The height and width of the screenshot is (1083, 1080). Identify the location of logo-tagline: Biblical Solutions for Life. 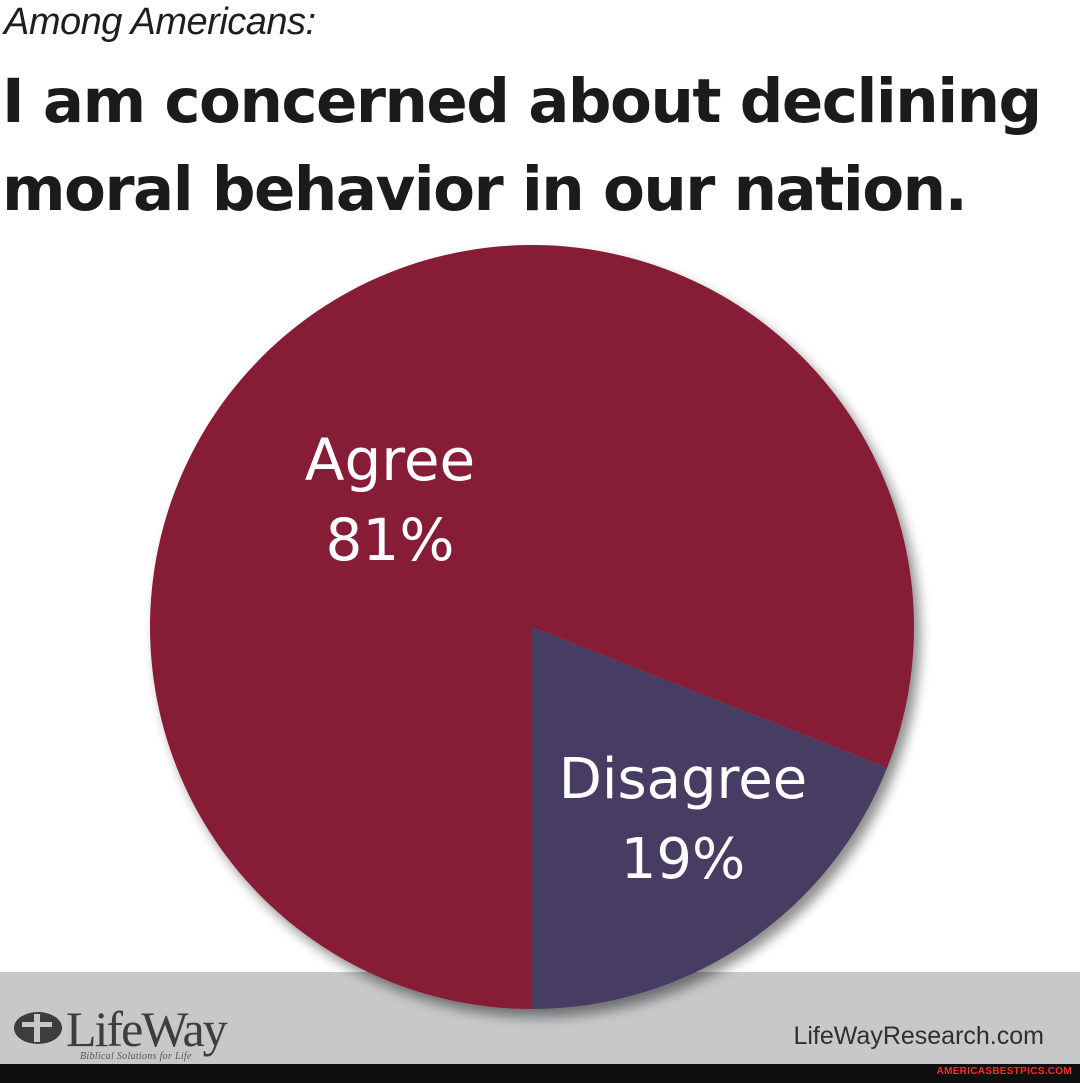
(136, 1056).